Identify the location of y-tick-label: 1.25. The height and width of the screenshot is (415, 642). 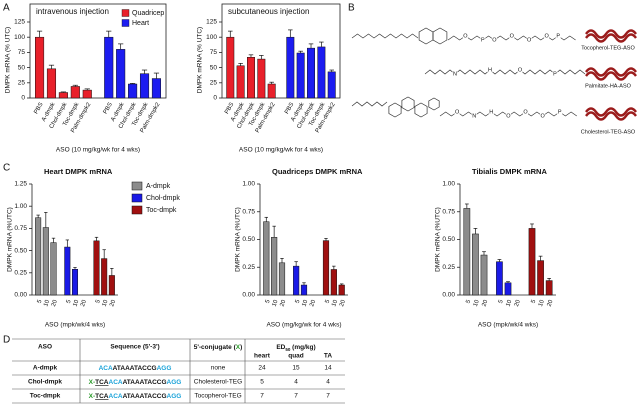
(20, 184).